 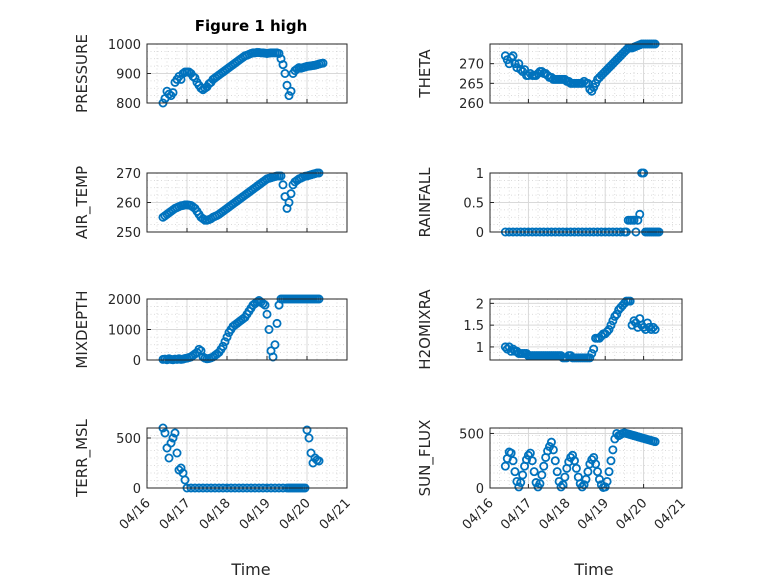 I want to click on y-tick-label: 900, so click(x=128, y=75).